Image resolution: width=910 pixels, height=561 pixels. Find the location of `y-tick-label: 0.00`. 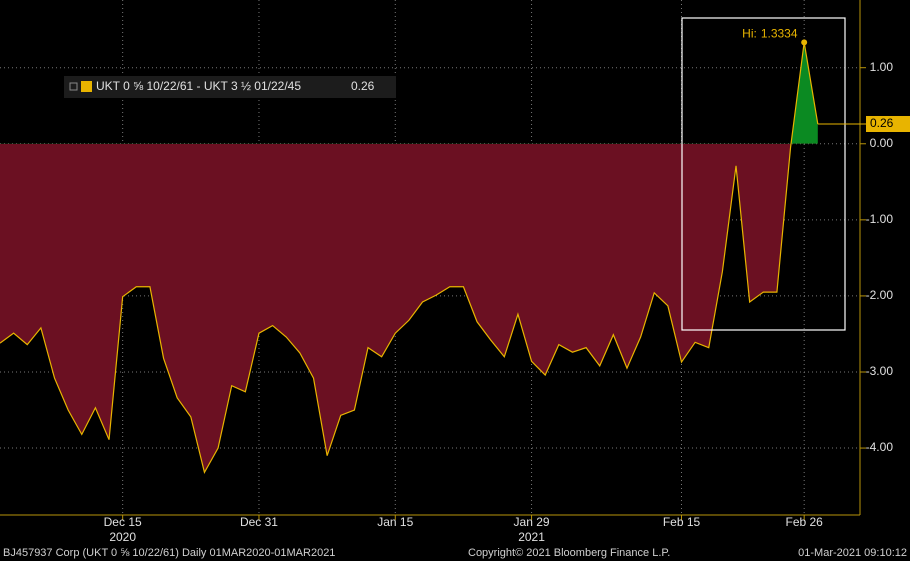

y-tick-label: 0.00 is located at coordinates (882, 143).